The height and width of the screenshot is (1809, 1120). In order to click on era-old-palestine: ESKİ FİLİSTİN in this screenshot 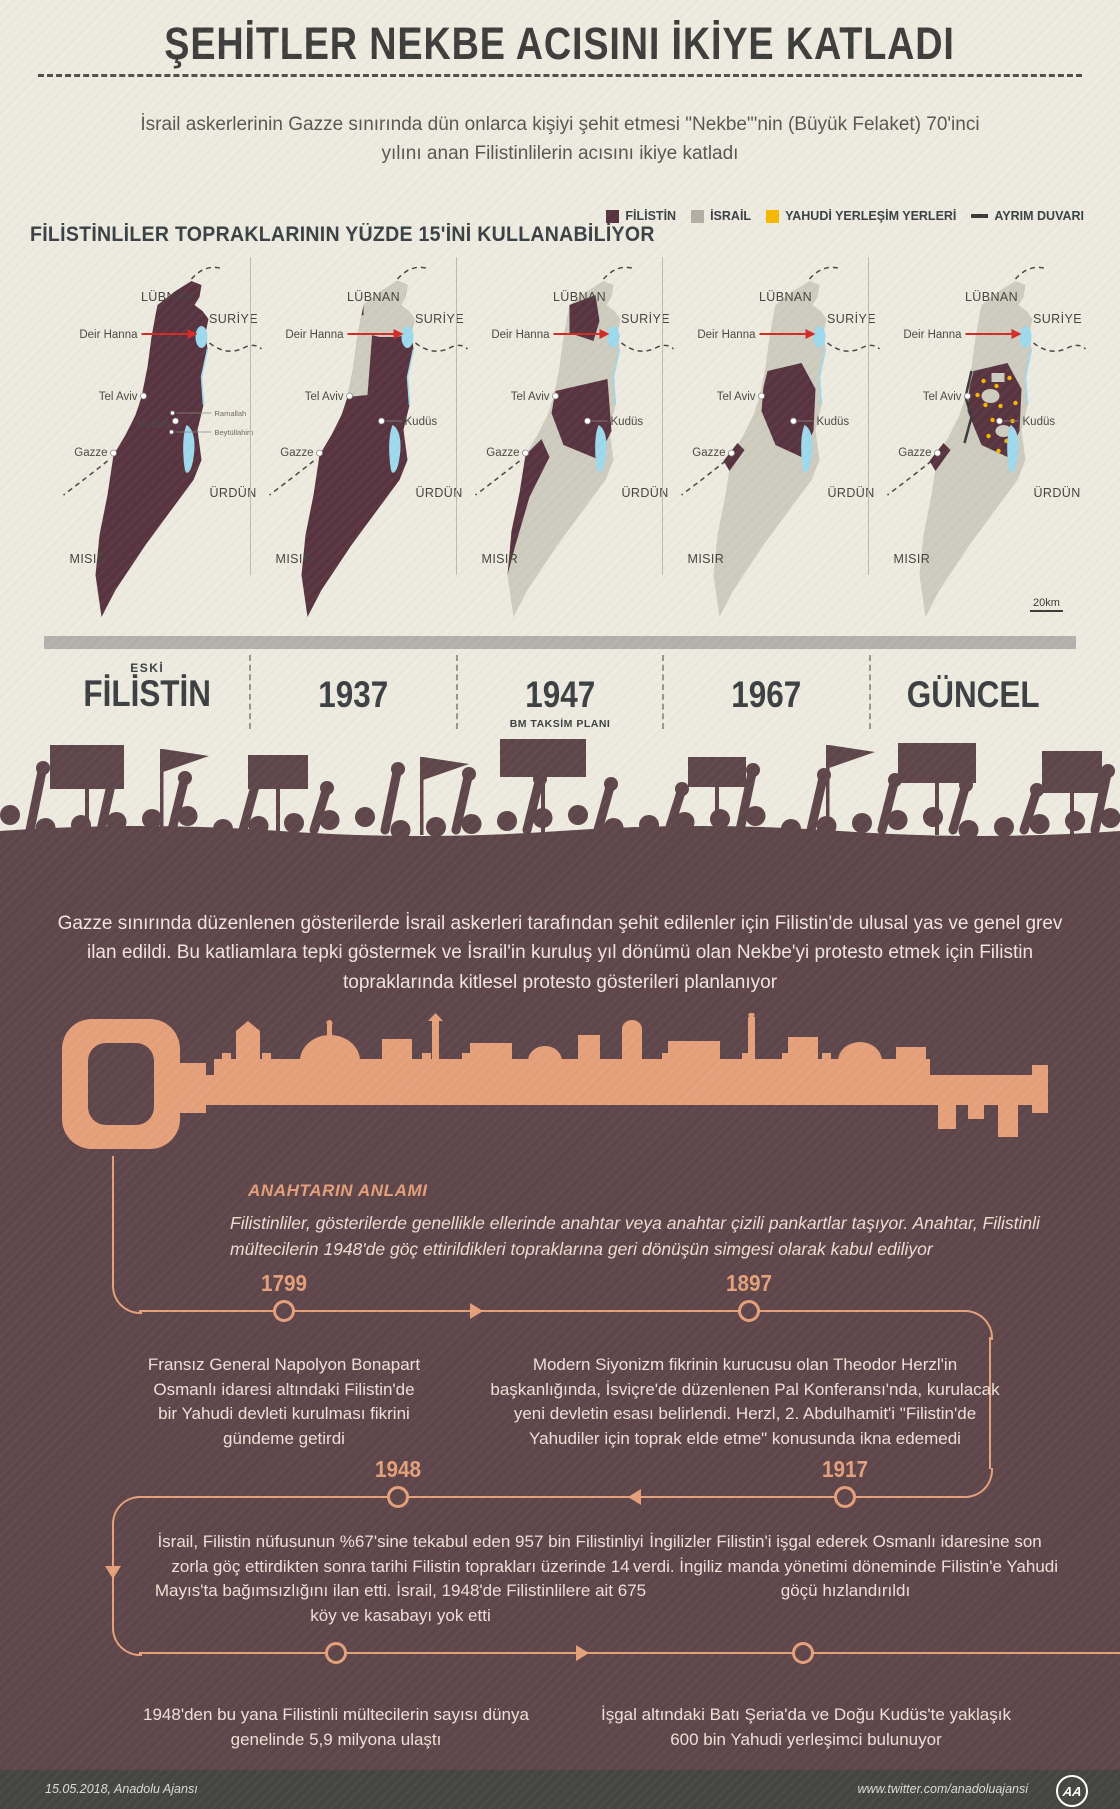, I will do `click(148, 692)`.